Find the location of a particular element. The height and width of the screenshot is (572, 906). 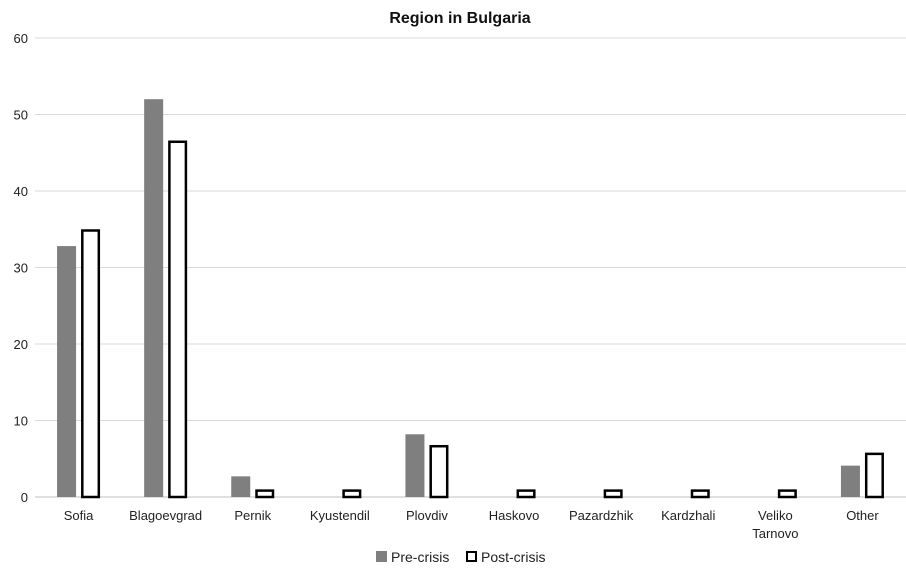

legend-label: Pre-crisis is located at coordinates (420, 557).